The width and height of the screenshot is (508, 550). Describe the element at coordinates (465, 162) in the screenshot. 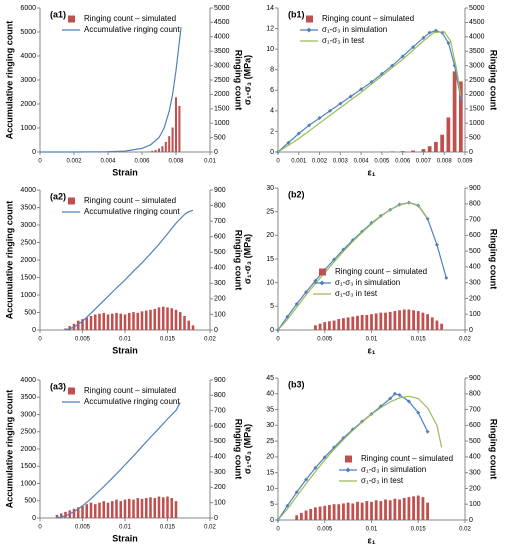

I see `x-tick-label: 0.009` at that location.